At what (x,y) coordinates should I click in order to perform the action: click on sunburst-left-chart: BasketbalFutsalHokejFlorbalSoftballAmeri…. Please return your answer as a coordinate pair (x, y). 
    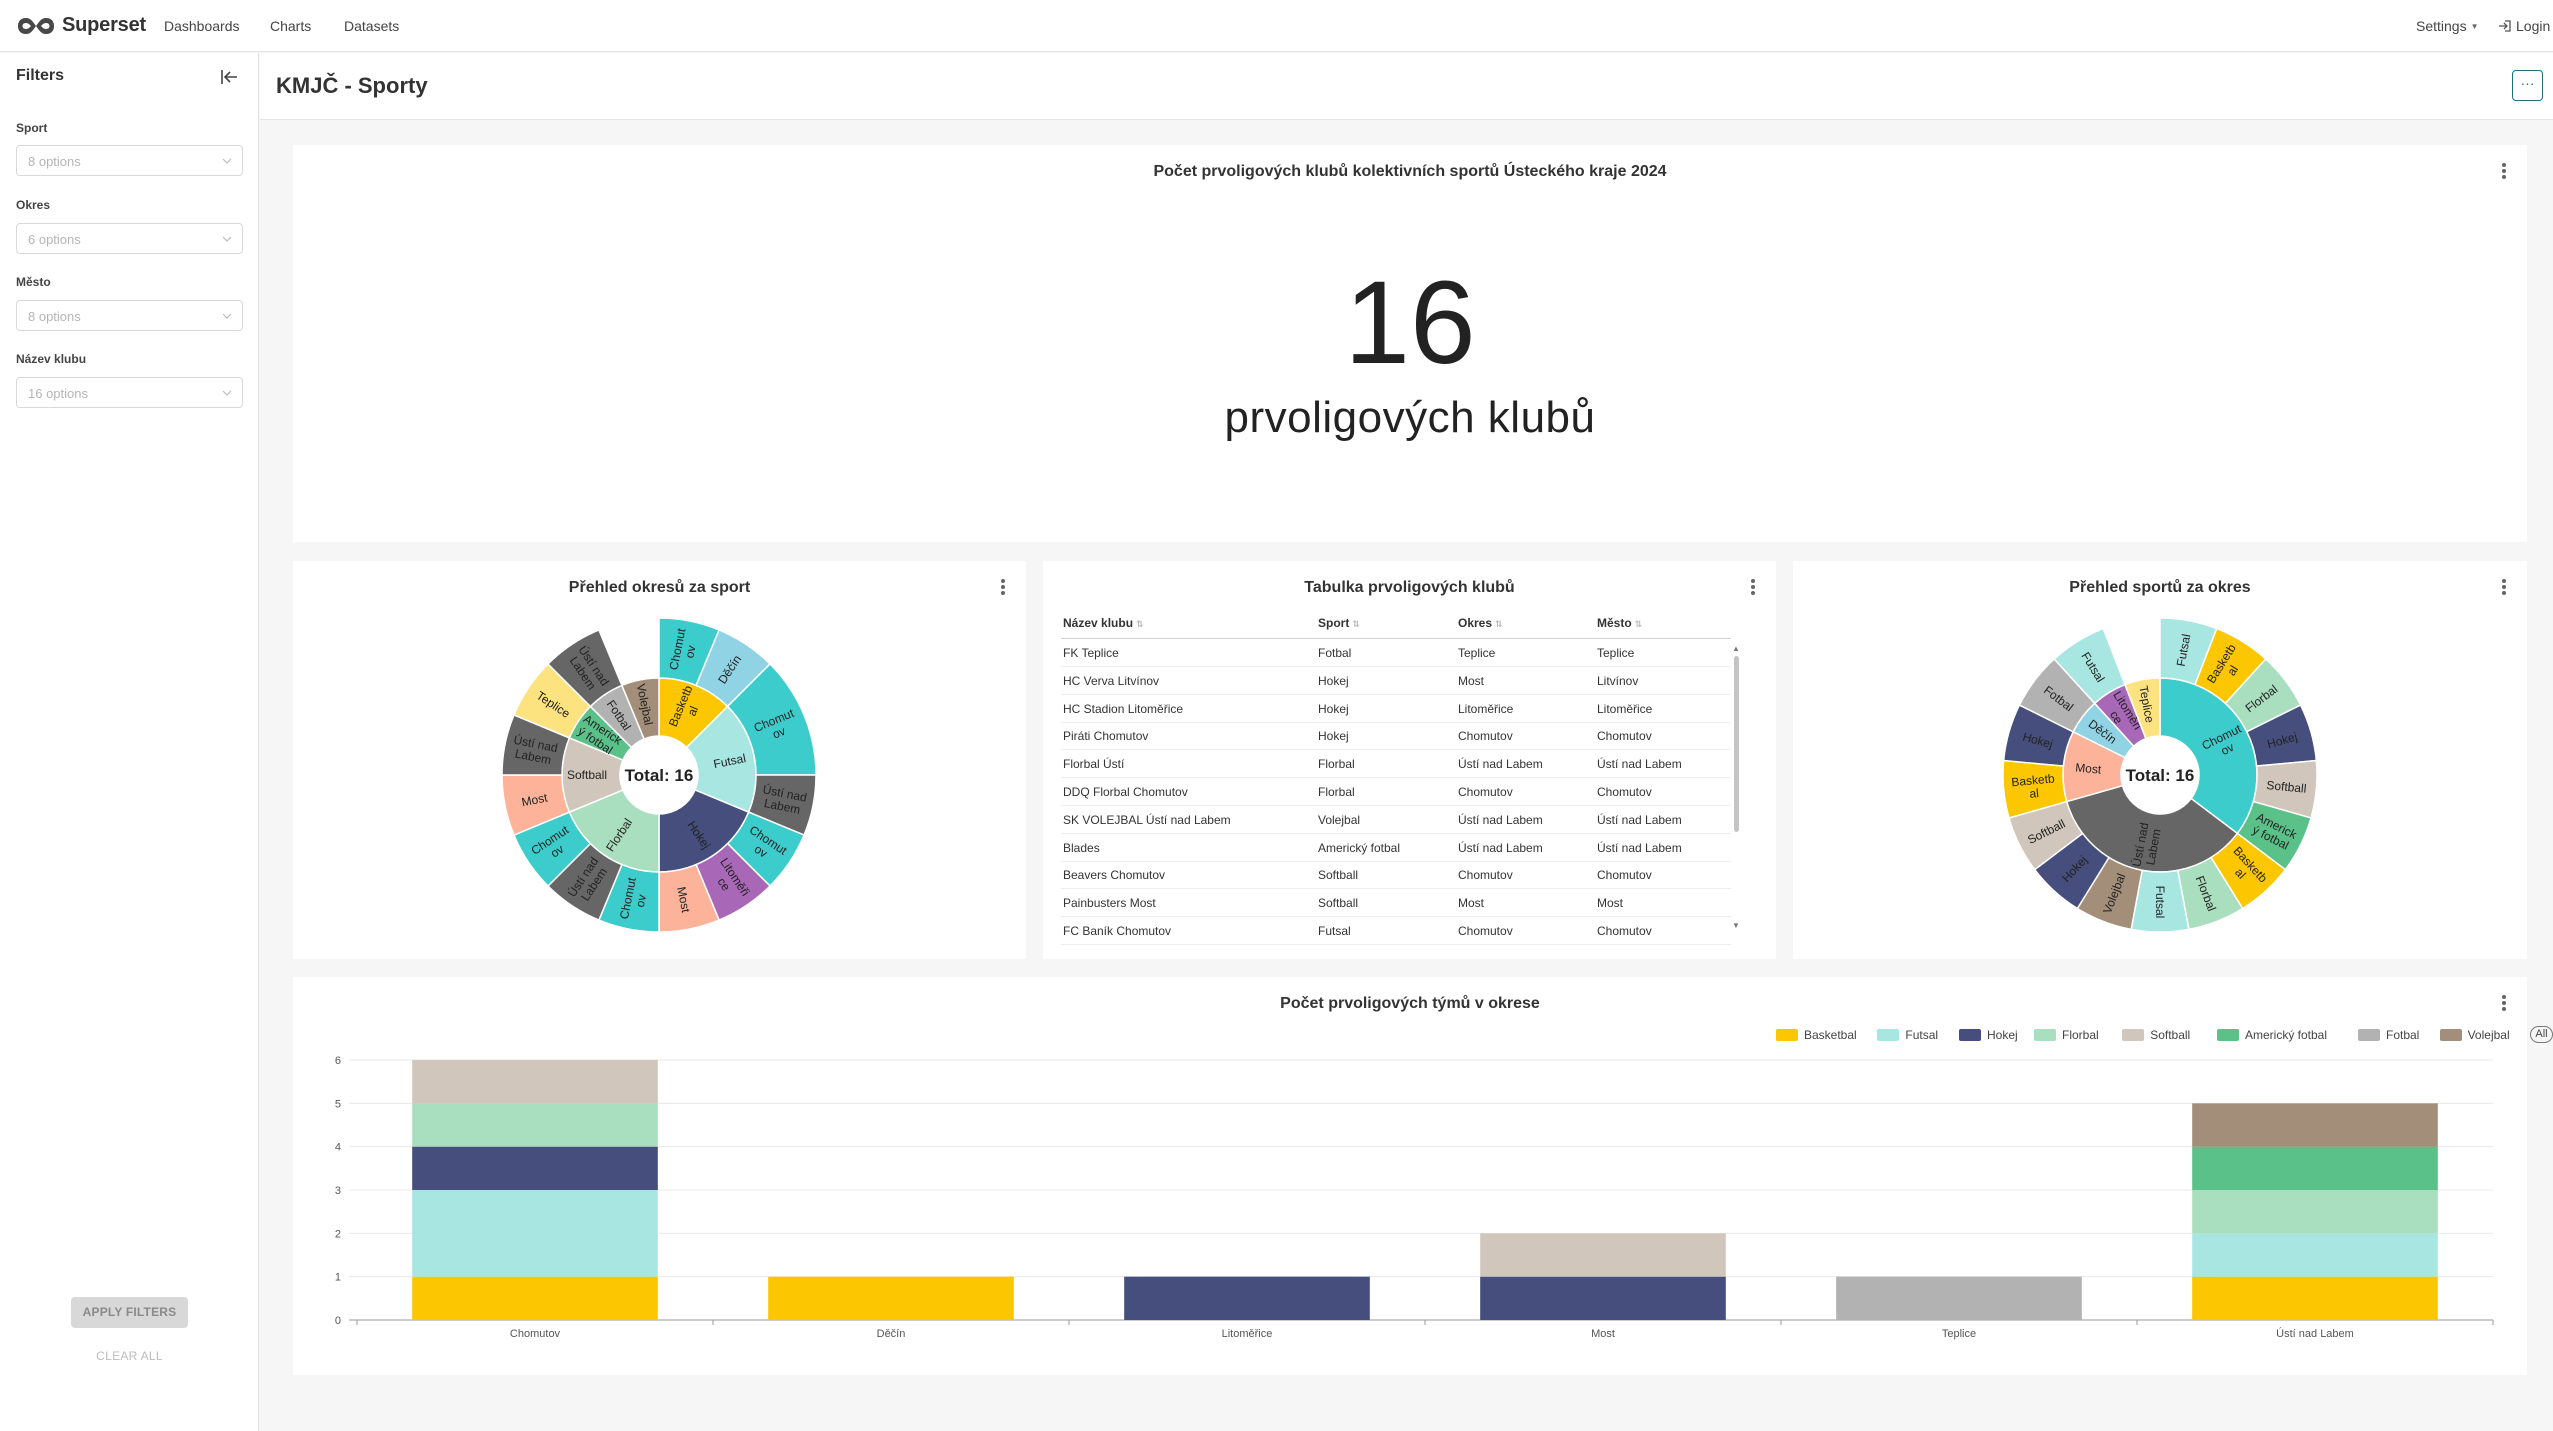
    Looking at the image, I should click on (659, 775).